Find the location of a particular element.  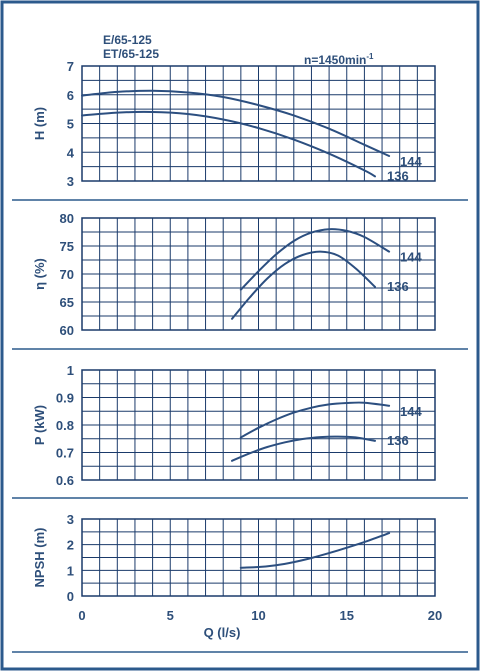

y-tick-label: 7 is located at coordinates (70, 66).